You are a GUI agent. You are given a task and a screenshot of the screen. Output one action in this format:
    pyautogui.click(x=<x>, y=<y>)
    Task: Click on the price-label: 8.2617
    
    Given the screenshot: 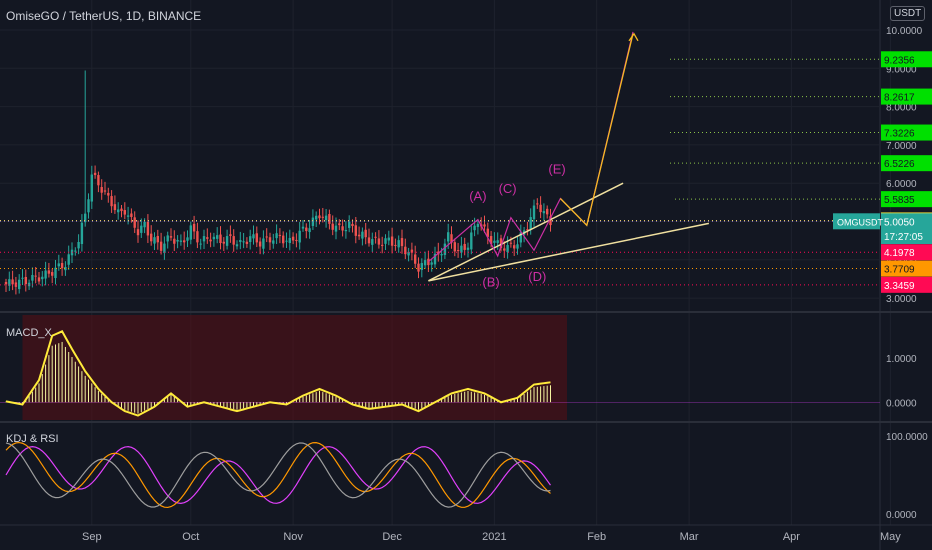 What is the action you would take?
    pyautogui.click(x=899, y=98)
    